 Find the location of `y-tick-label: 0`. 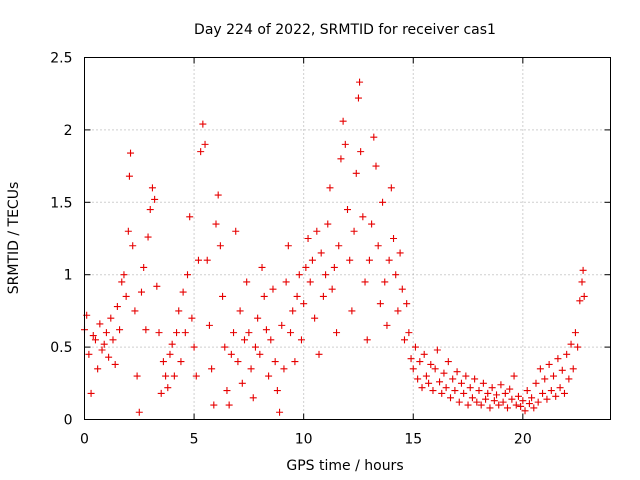

y-tick-label: 0 is located at coordinates (68, 421).